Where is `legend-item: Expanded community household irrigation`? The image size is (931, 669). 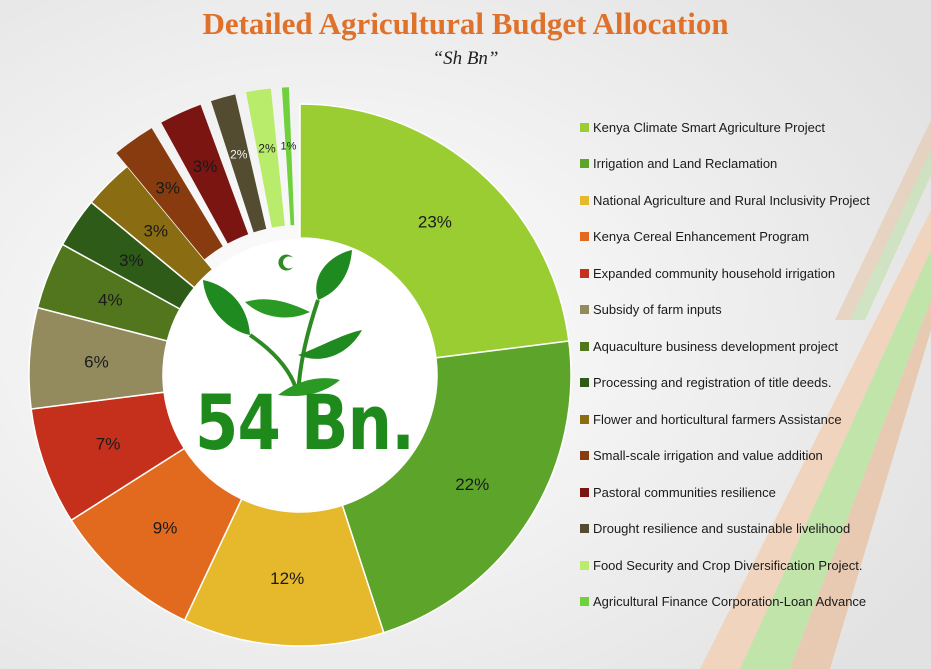
legend-item: Expanded community household irrigation is located at coordinates (725, 273).